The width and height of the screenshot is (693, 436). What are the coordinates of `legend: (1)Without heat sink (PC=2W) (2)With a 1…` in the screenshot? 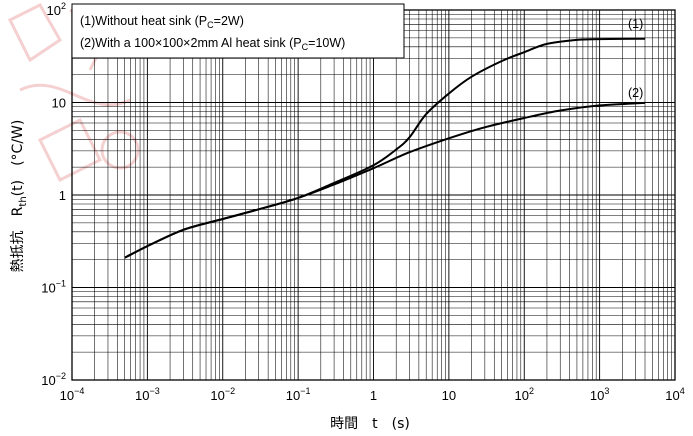 It's located at (238, 31).